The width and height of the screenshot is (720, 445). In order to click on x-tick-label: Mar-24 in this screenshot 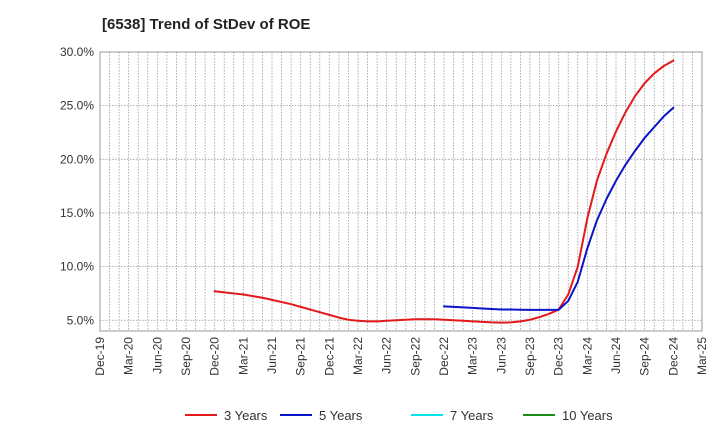, I will do `click(587, 356)`.